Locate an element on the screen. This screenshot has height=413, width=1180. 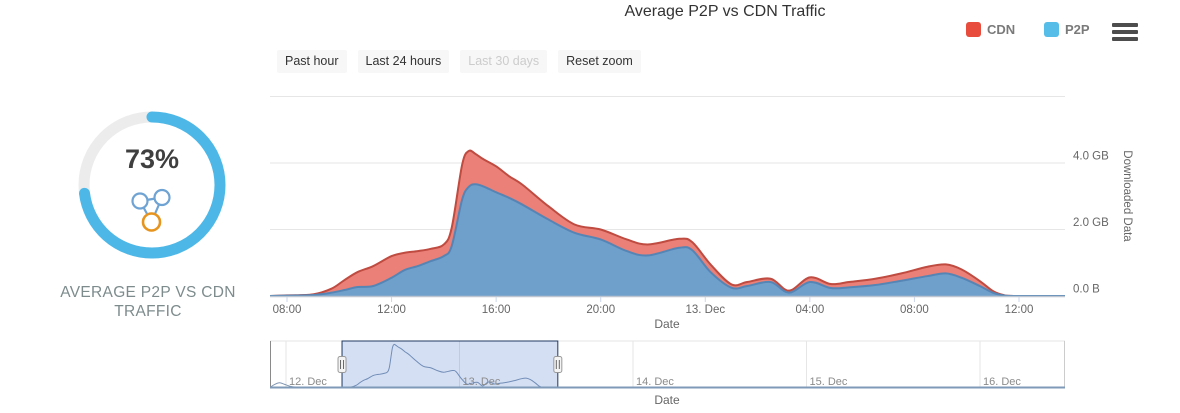
navigator-handle-left is located at coordinates (342, 364).